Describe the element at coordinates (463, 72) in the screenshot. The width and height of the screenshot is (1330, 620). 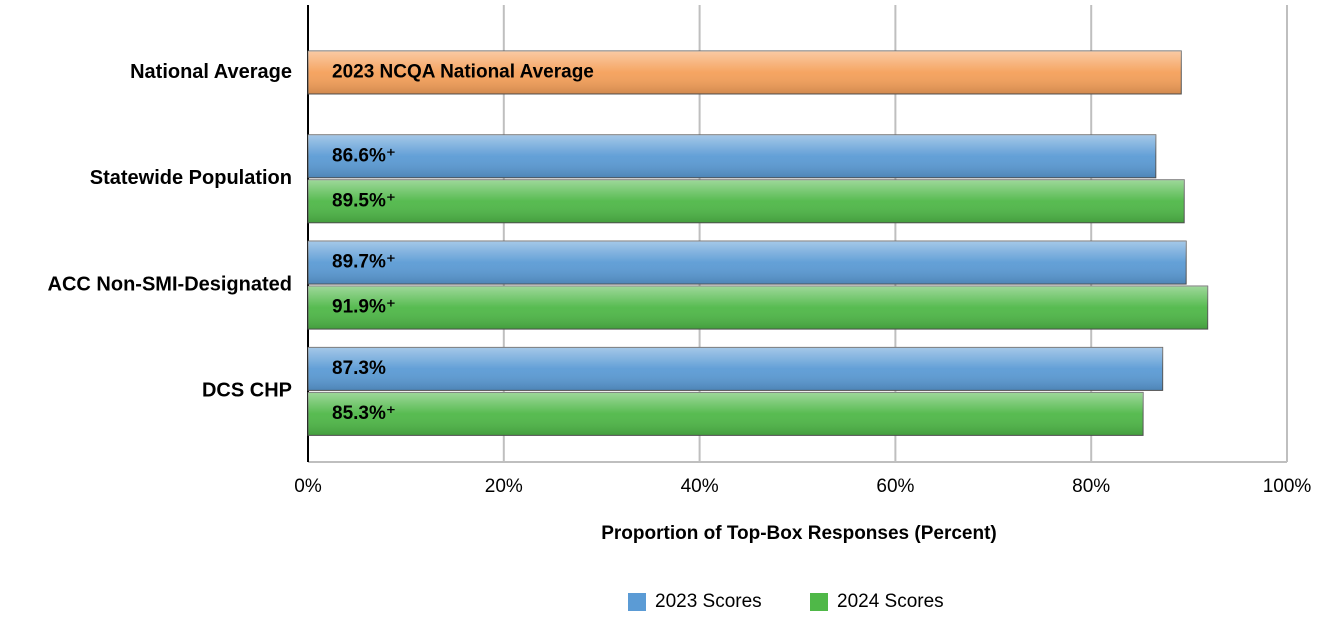
I see `bar-label: 2023 NCQA National Average` at that location.